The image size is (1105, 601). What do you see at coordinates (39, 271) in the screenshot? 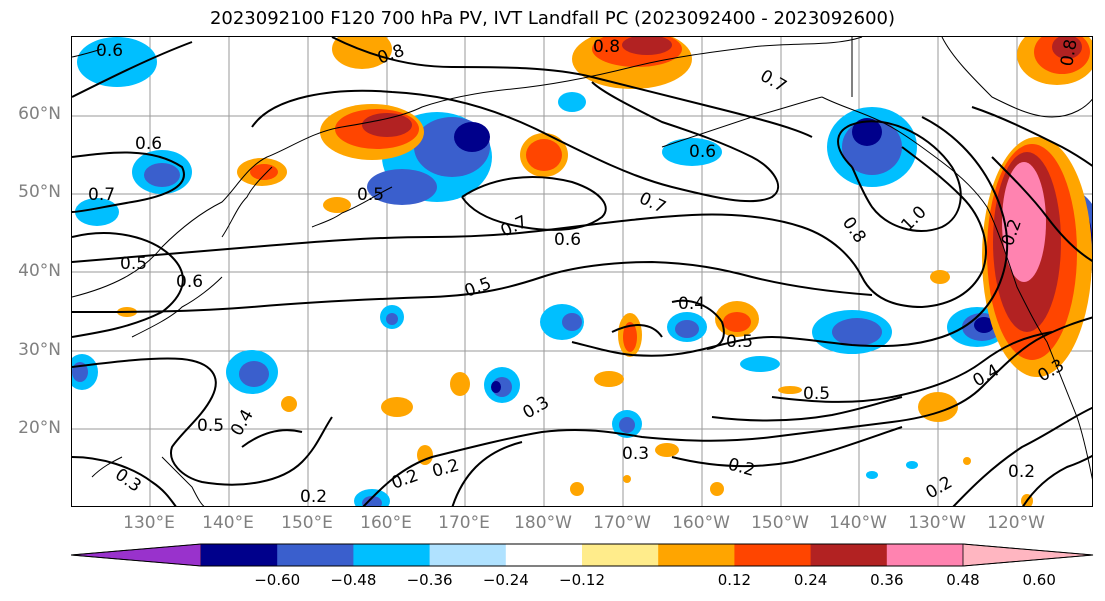
I see `lat-label: 40°N` at bounding box center [39, 271].